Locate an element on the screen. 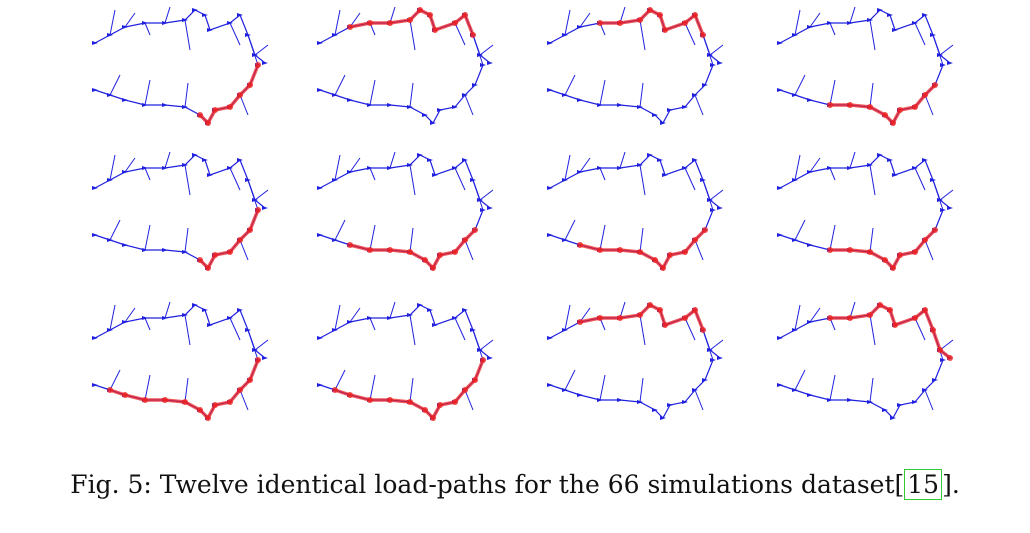 This screenshot has height=533, width=1030. structure-top-chain is located at coordinates (180, 181).